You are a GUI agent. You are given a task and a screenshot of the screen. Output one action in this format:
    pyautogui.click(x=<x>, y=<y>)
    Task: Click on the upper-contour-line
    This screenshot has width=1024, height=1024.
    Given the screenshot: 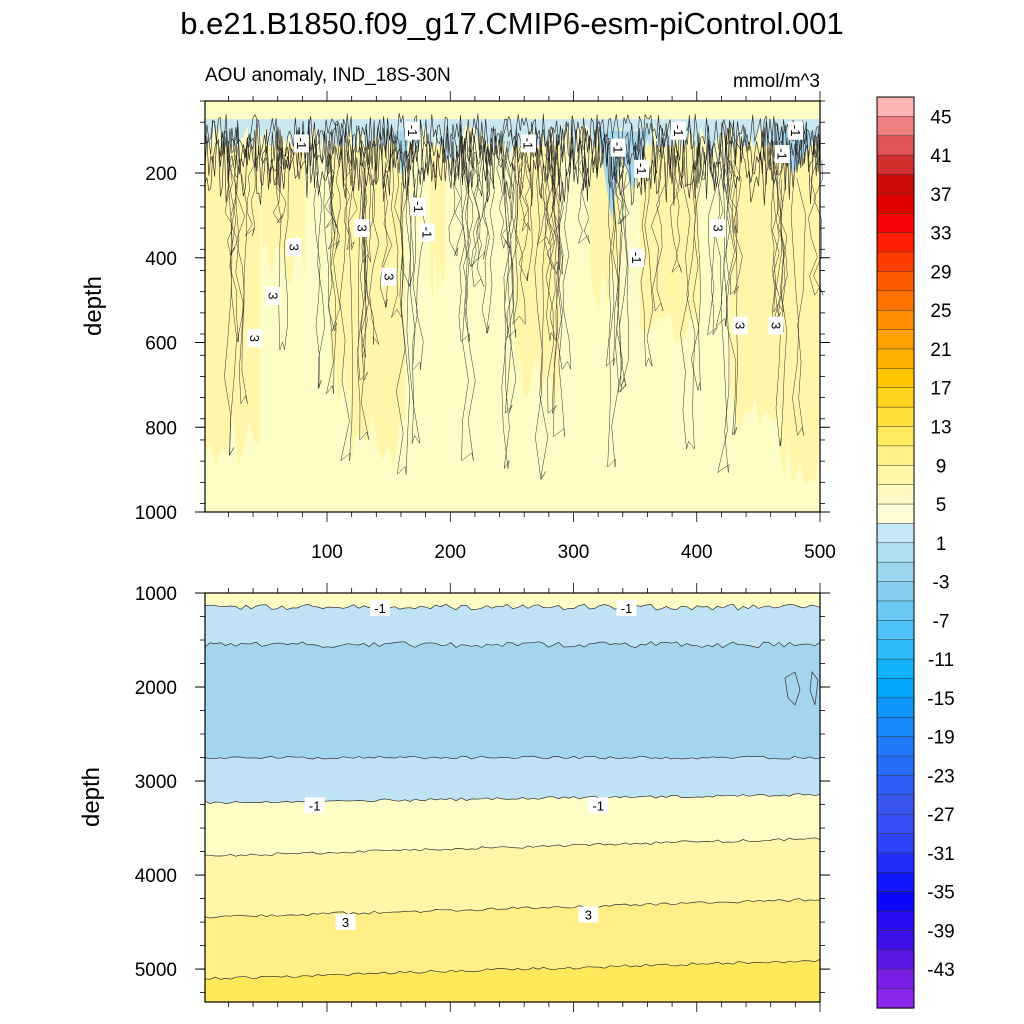 What is the action you would take?
    pyautogui.click(x=512, y=168)
    